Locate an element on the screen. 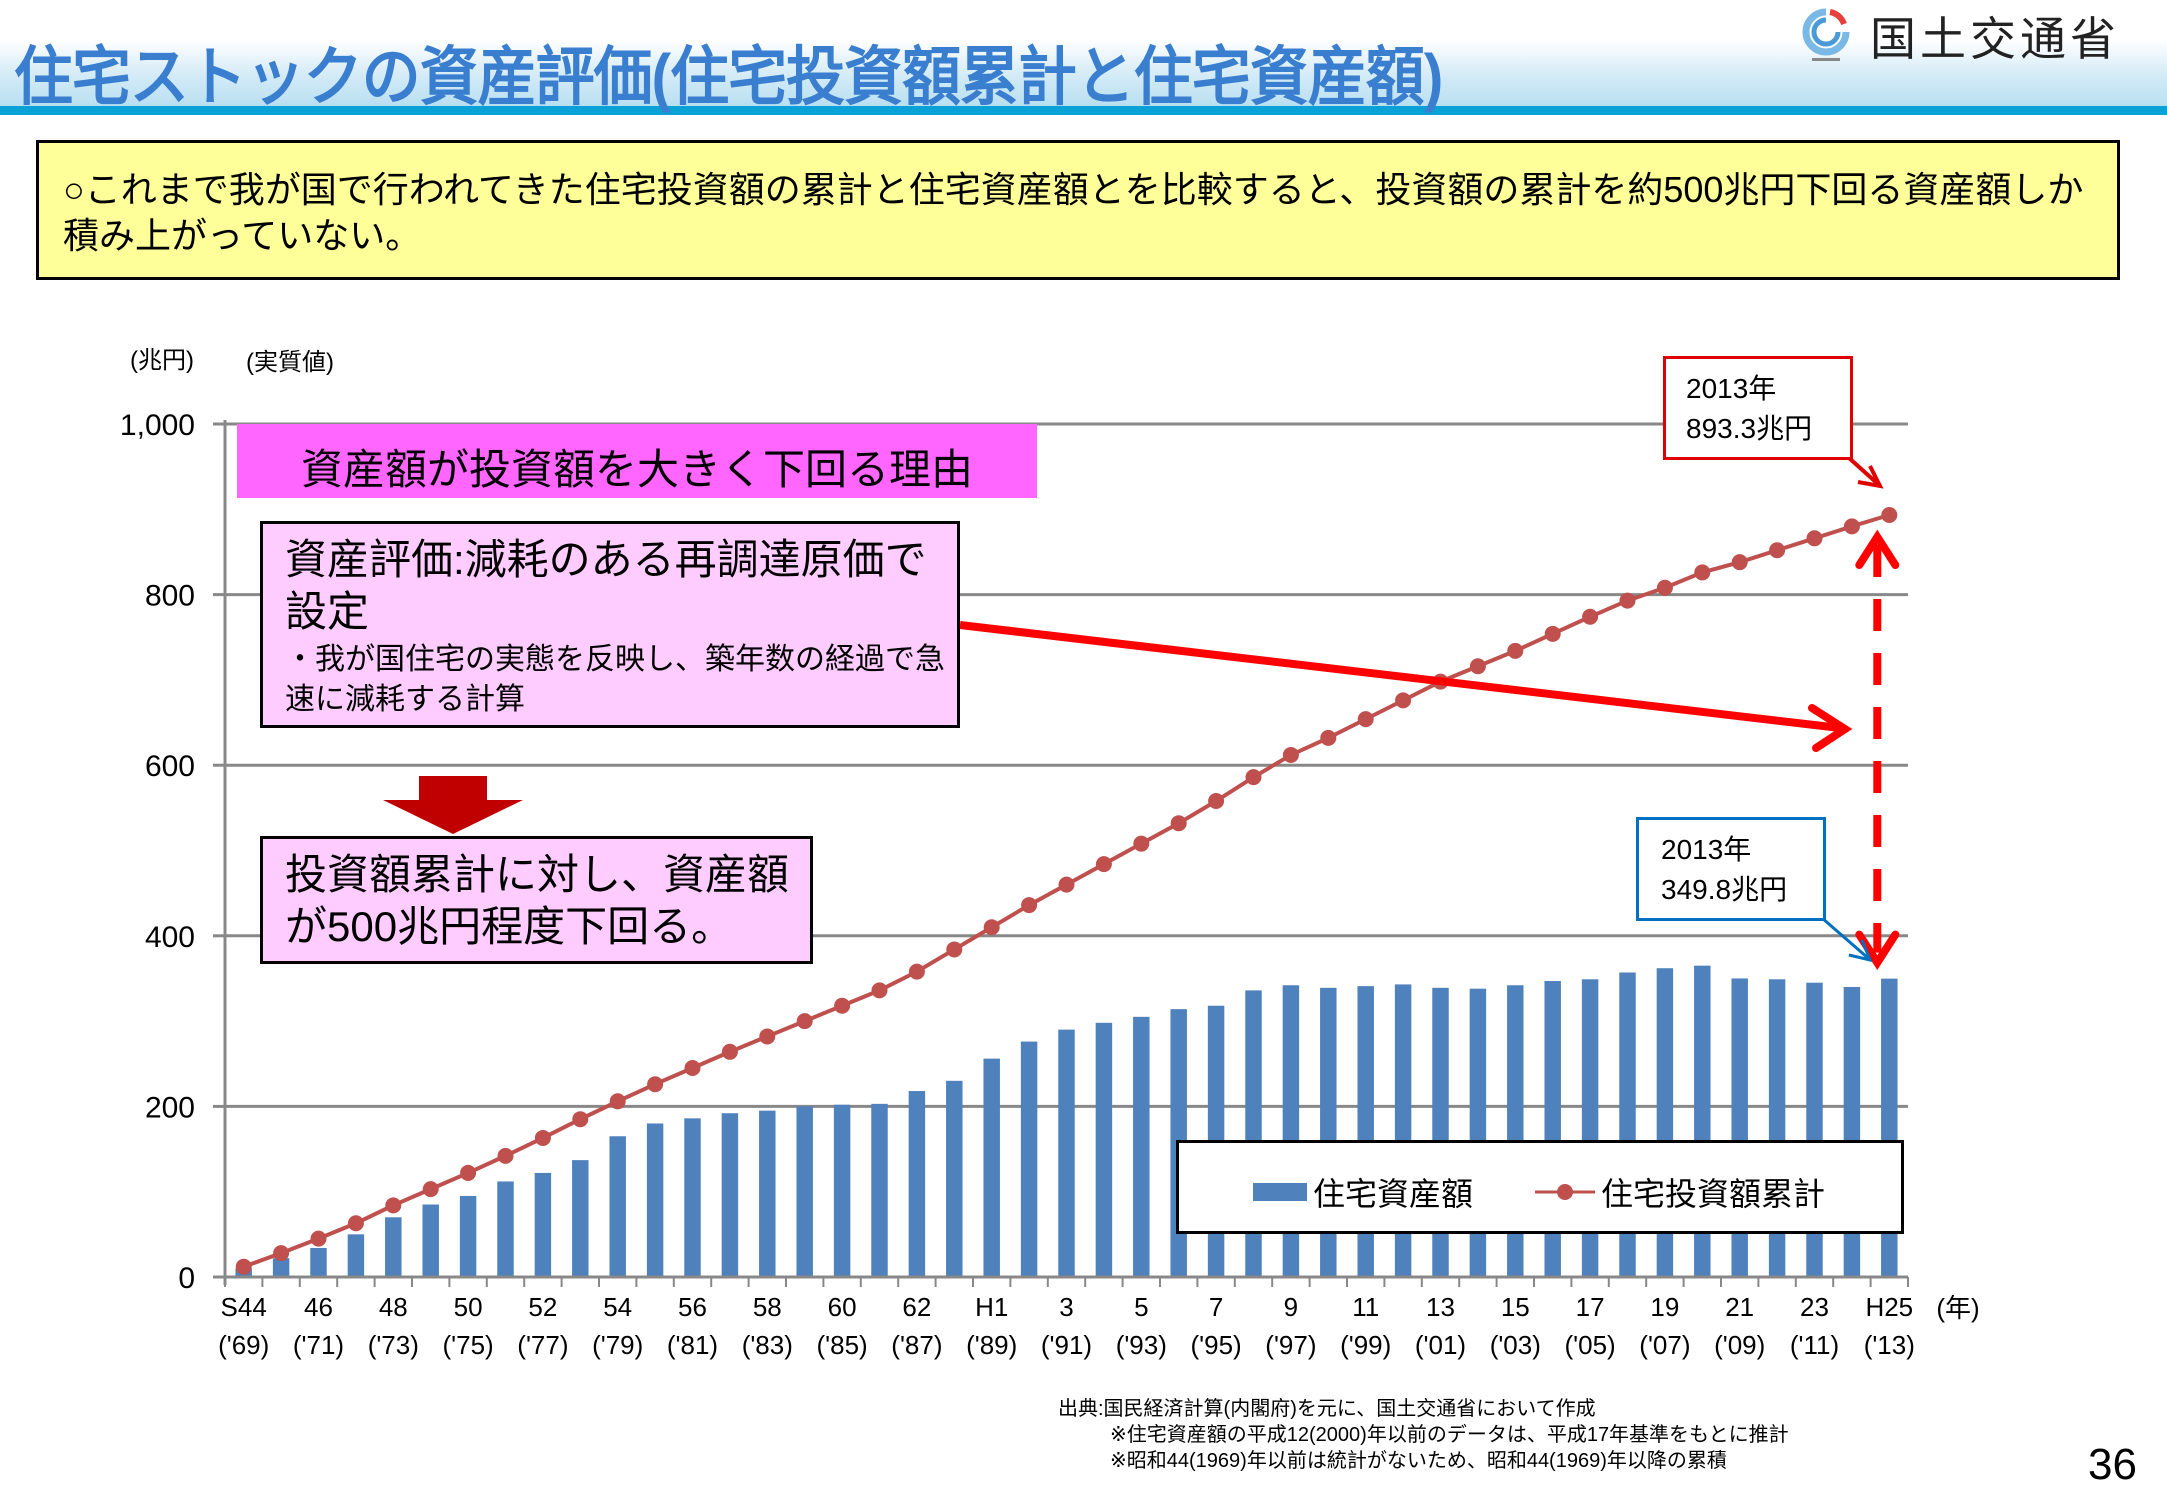  y-tick-label: 400 is located at coordinates (170, 937).